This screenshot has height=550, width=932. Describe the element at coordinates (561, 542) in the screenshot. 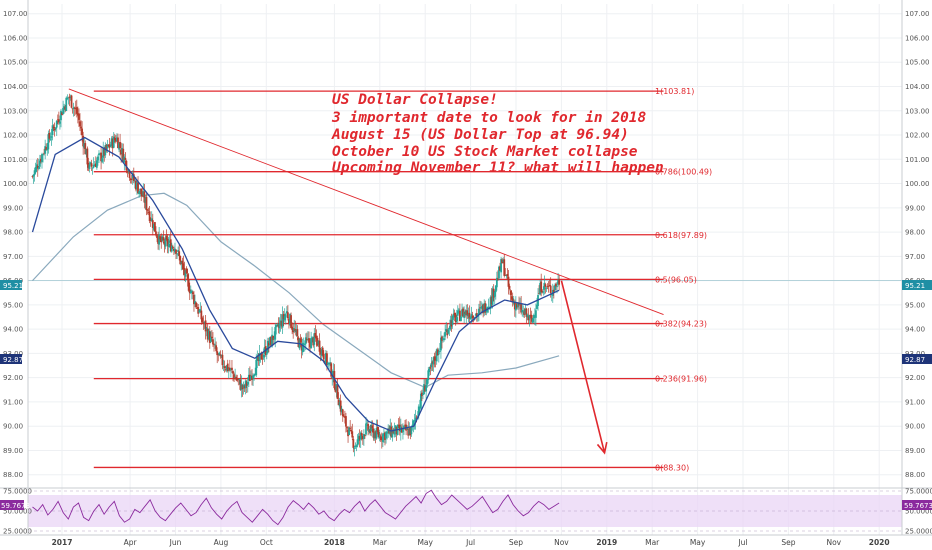

I see `x-tick-label: Nov` at that location.